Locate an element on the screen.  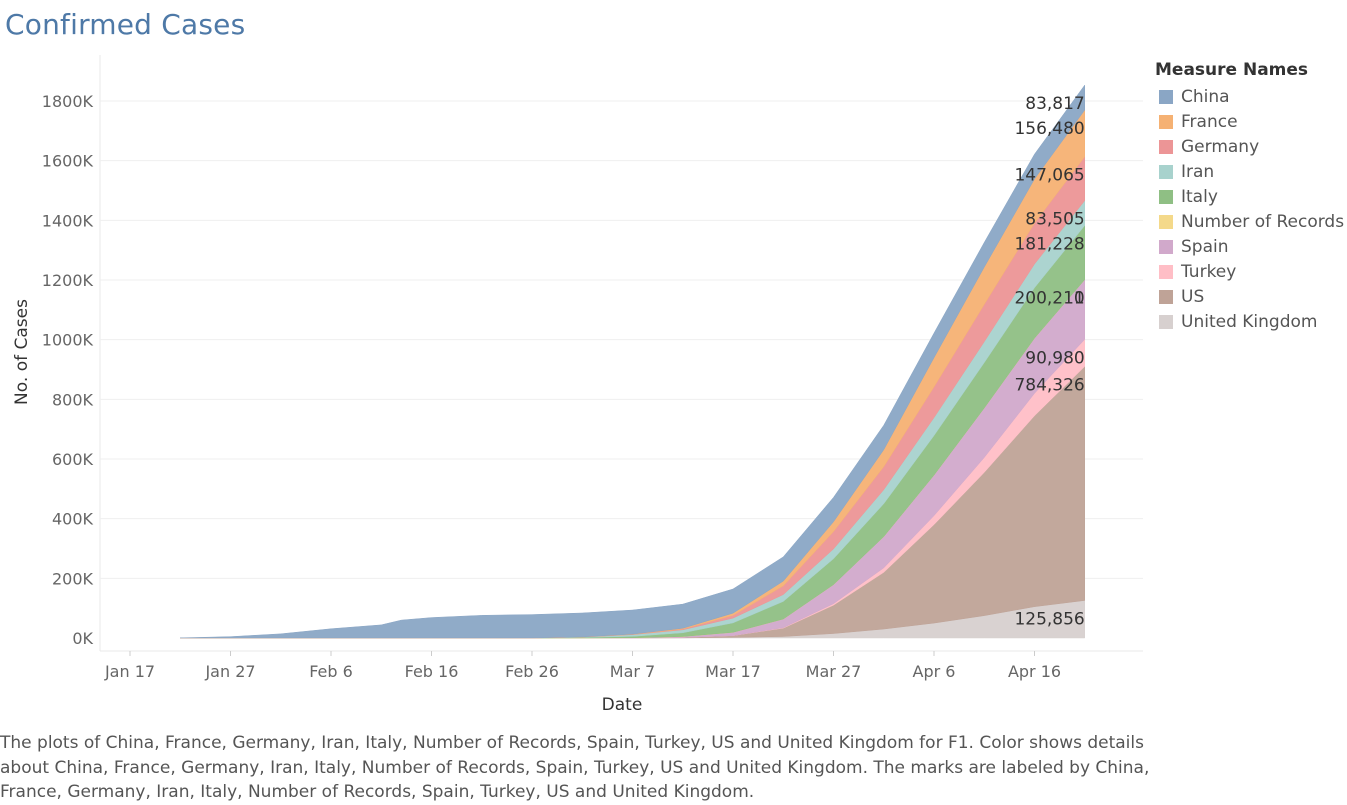
end-label-france: 156,480 is located at coordinates (1049, 129).